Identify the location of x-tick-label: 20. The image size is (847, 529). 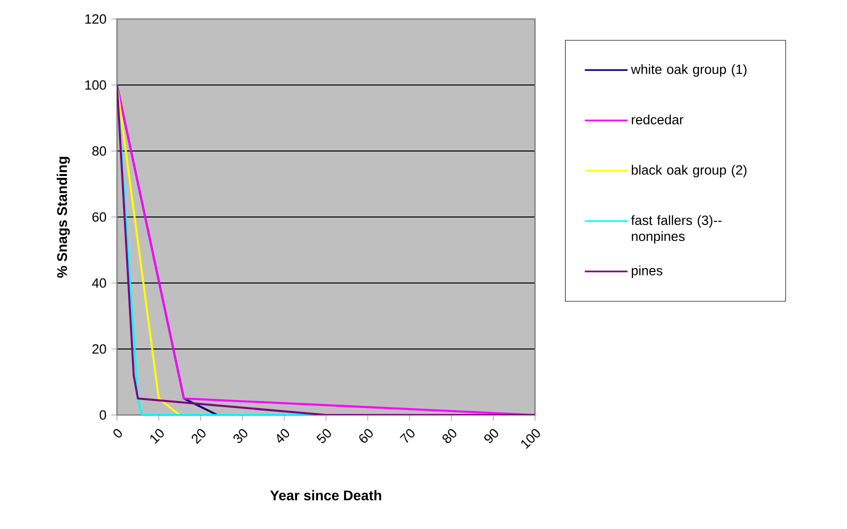
(199, 436).